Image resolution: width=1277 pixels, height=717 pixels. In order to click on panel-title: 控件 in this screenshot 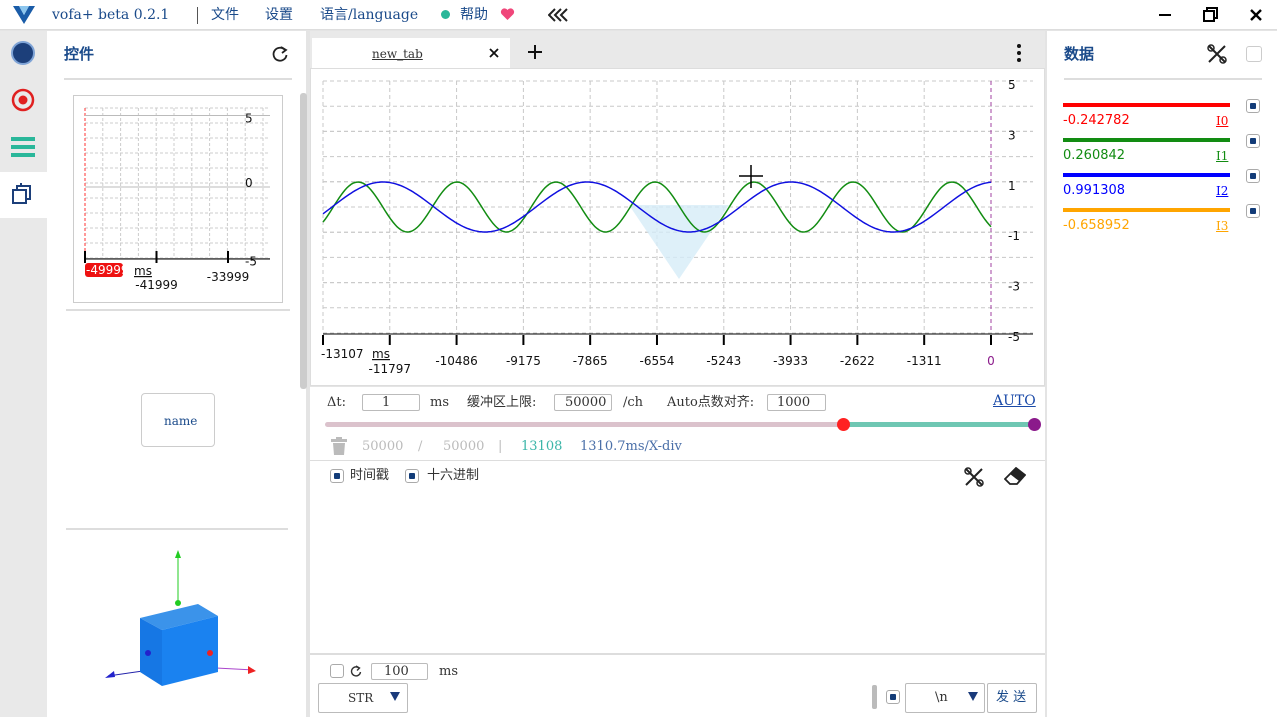, I will do `click(79, 54)`.